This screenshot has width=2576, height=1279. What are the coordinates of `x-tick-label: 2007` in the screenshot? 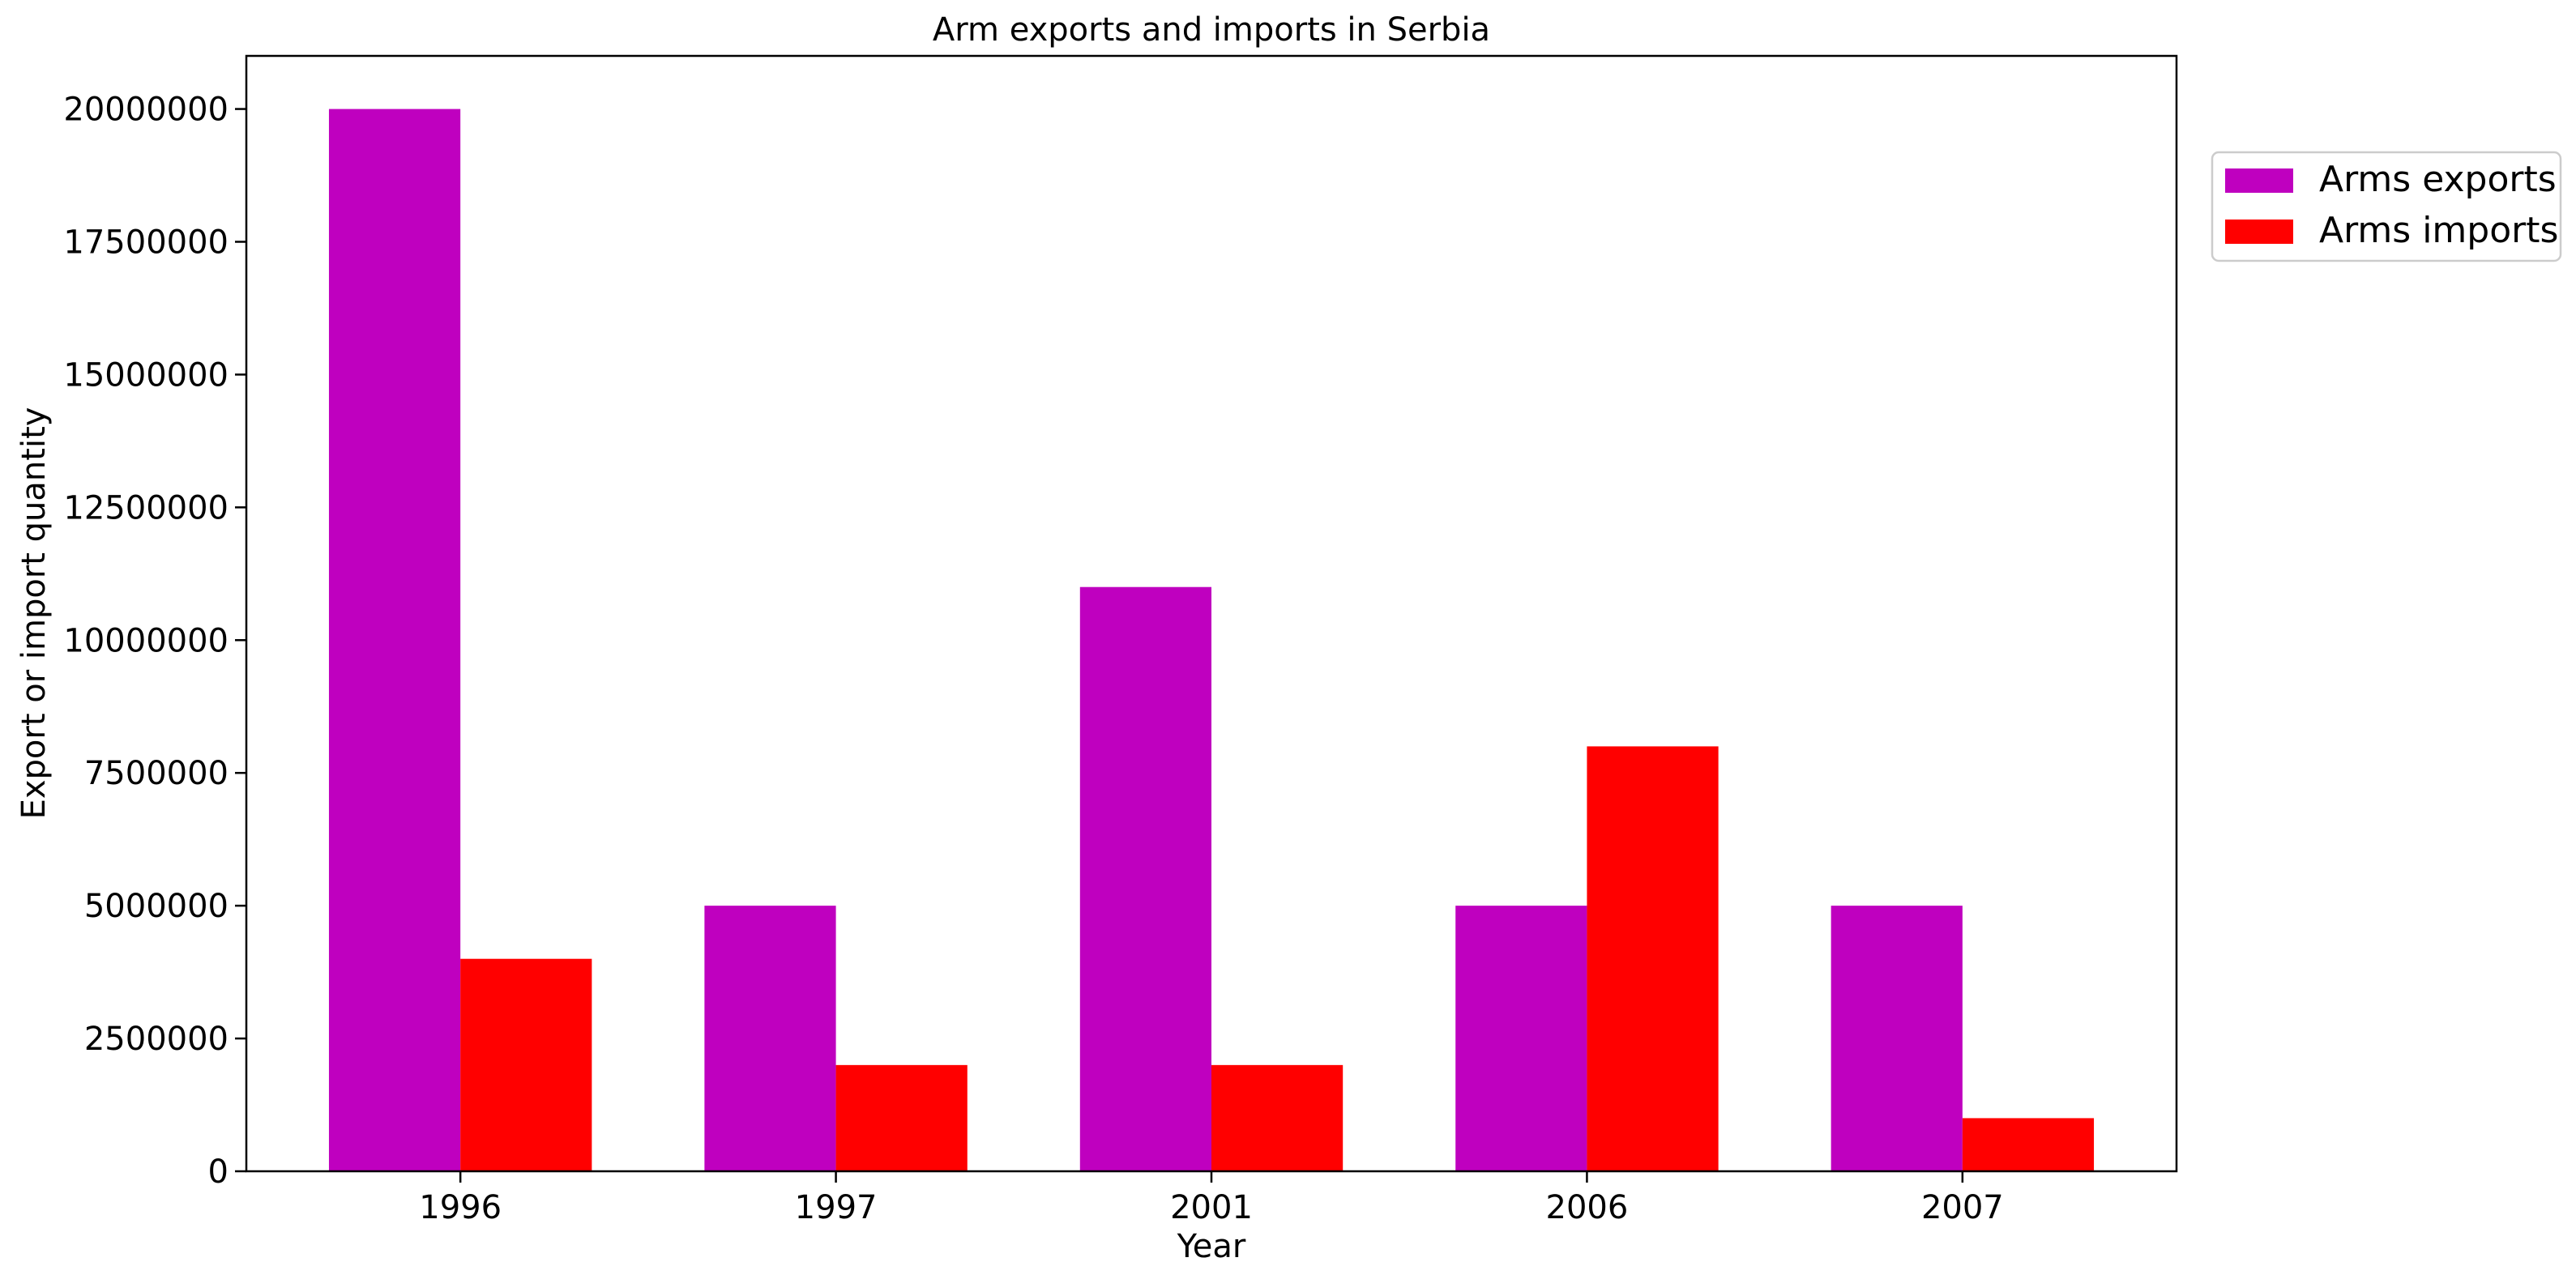 It's located at (1962, 1207).